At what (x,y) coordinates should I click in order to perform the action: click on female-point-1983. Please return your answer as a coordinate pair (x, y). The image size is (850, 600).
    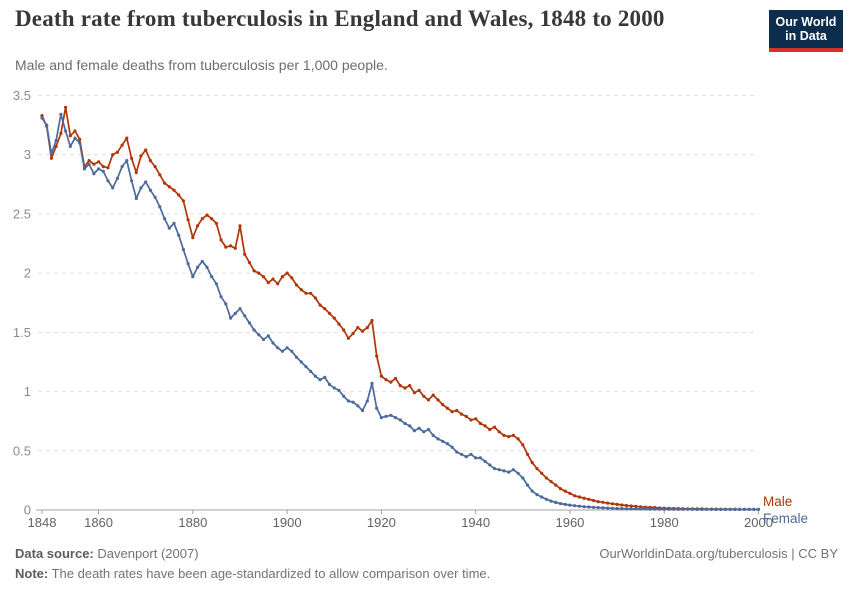
    Looking at the image, I should click on (678, 509).